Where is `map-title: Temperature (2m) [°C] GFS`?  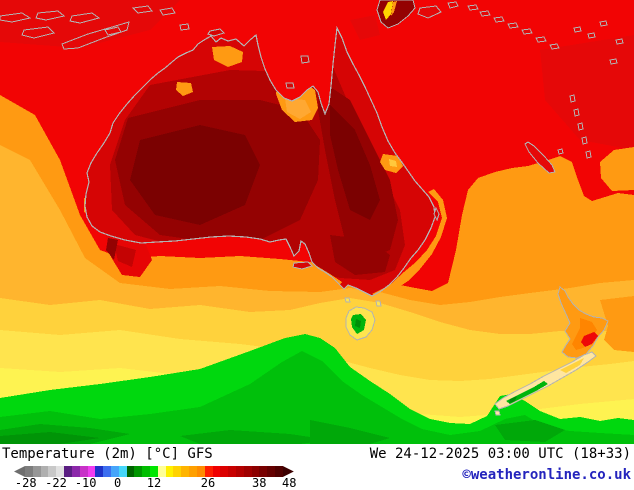 map-title: Temperature (2m) [°C] GFS is located at coordinates (107, 454).